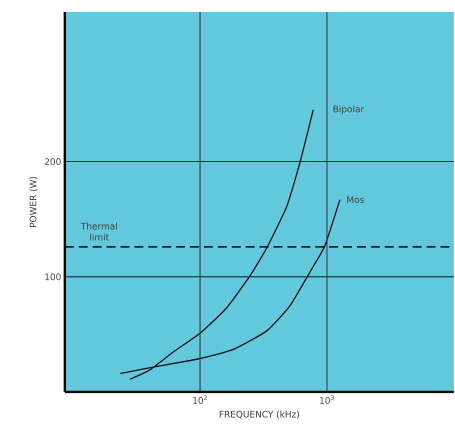  Describe the element at coordinates (327, 400) in the screenshot. I see `x-tick-label: 10$^{3}$` at that location.